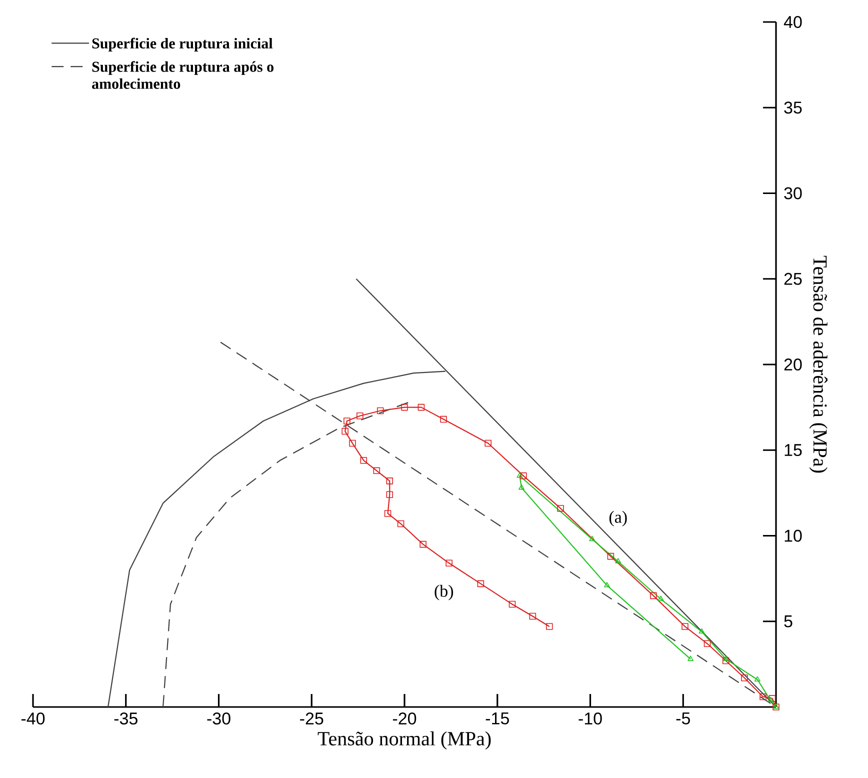 This screenshot has width=868, height=778. What do you see at coordinates (33, 718) in the screenshot?
I see `x-tick-label: -40` at bounding box center [33, 718].